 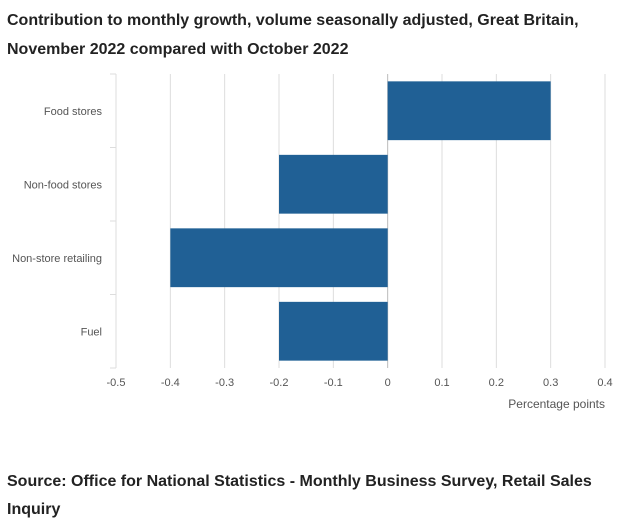 What do you see at coordinates (360, 383) in the screenshot?
I see `x-tick-labels: -0.5 -0.4 -0.3 -0.2 -0.1 0 0.1 0.2 0.3 0.4` at bounding box center [360, 383].